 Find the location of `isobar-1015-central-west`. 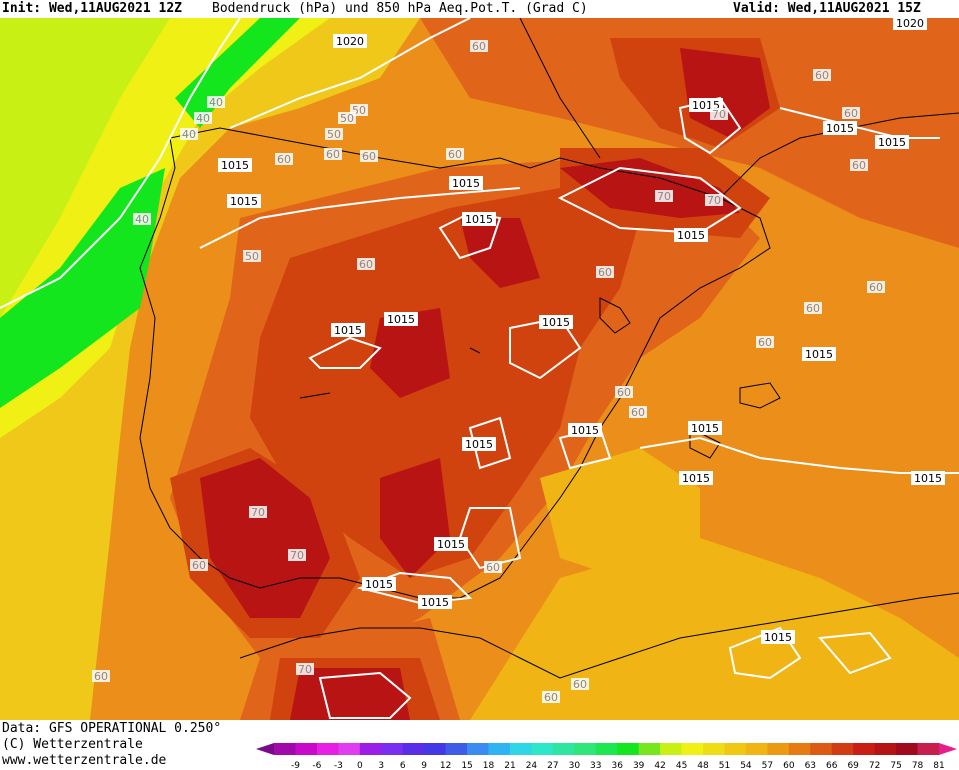

isobar-1015-central-west is located at coordinates (345, 352).